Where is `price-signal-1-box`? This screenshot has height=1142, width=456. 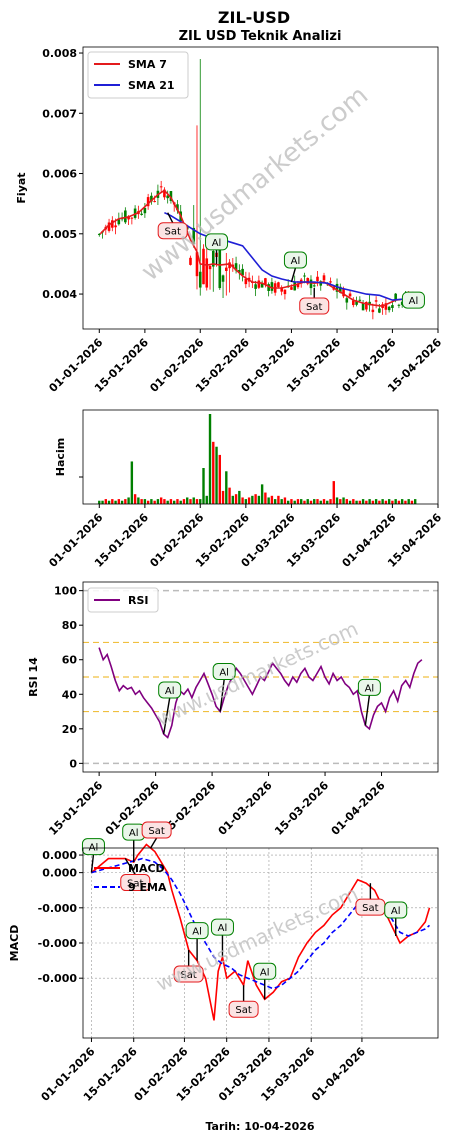 price-signal-1-box is located at coordinates (217, 242).